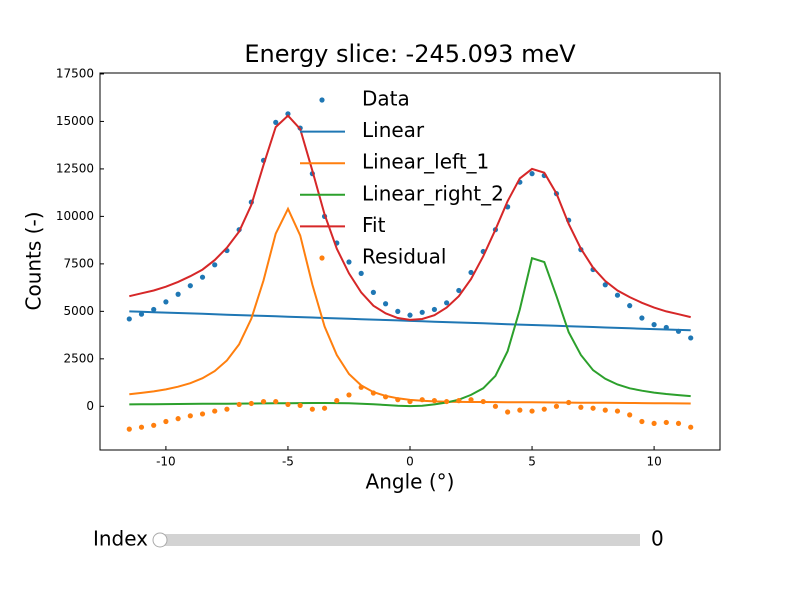 The width and height of the screenshot is (800, 600). Describe the element at coordinates (393, 130) in the screenshot. I see `legend-label: Linear` at that location.